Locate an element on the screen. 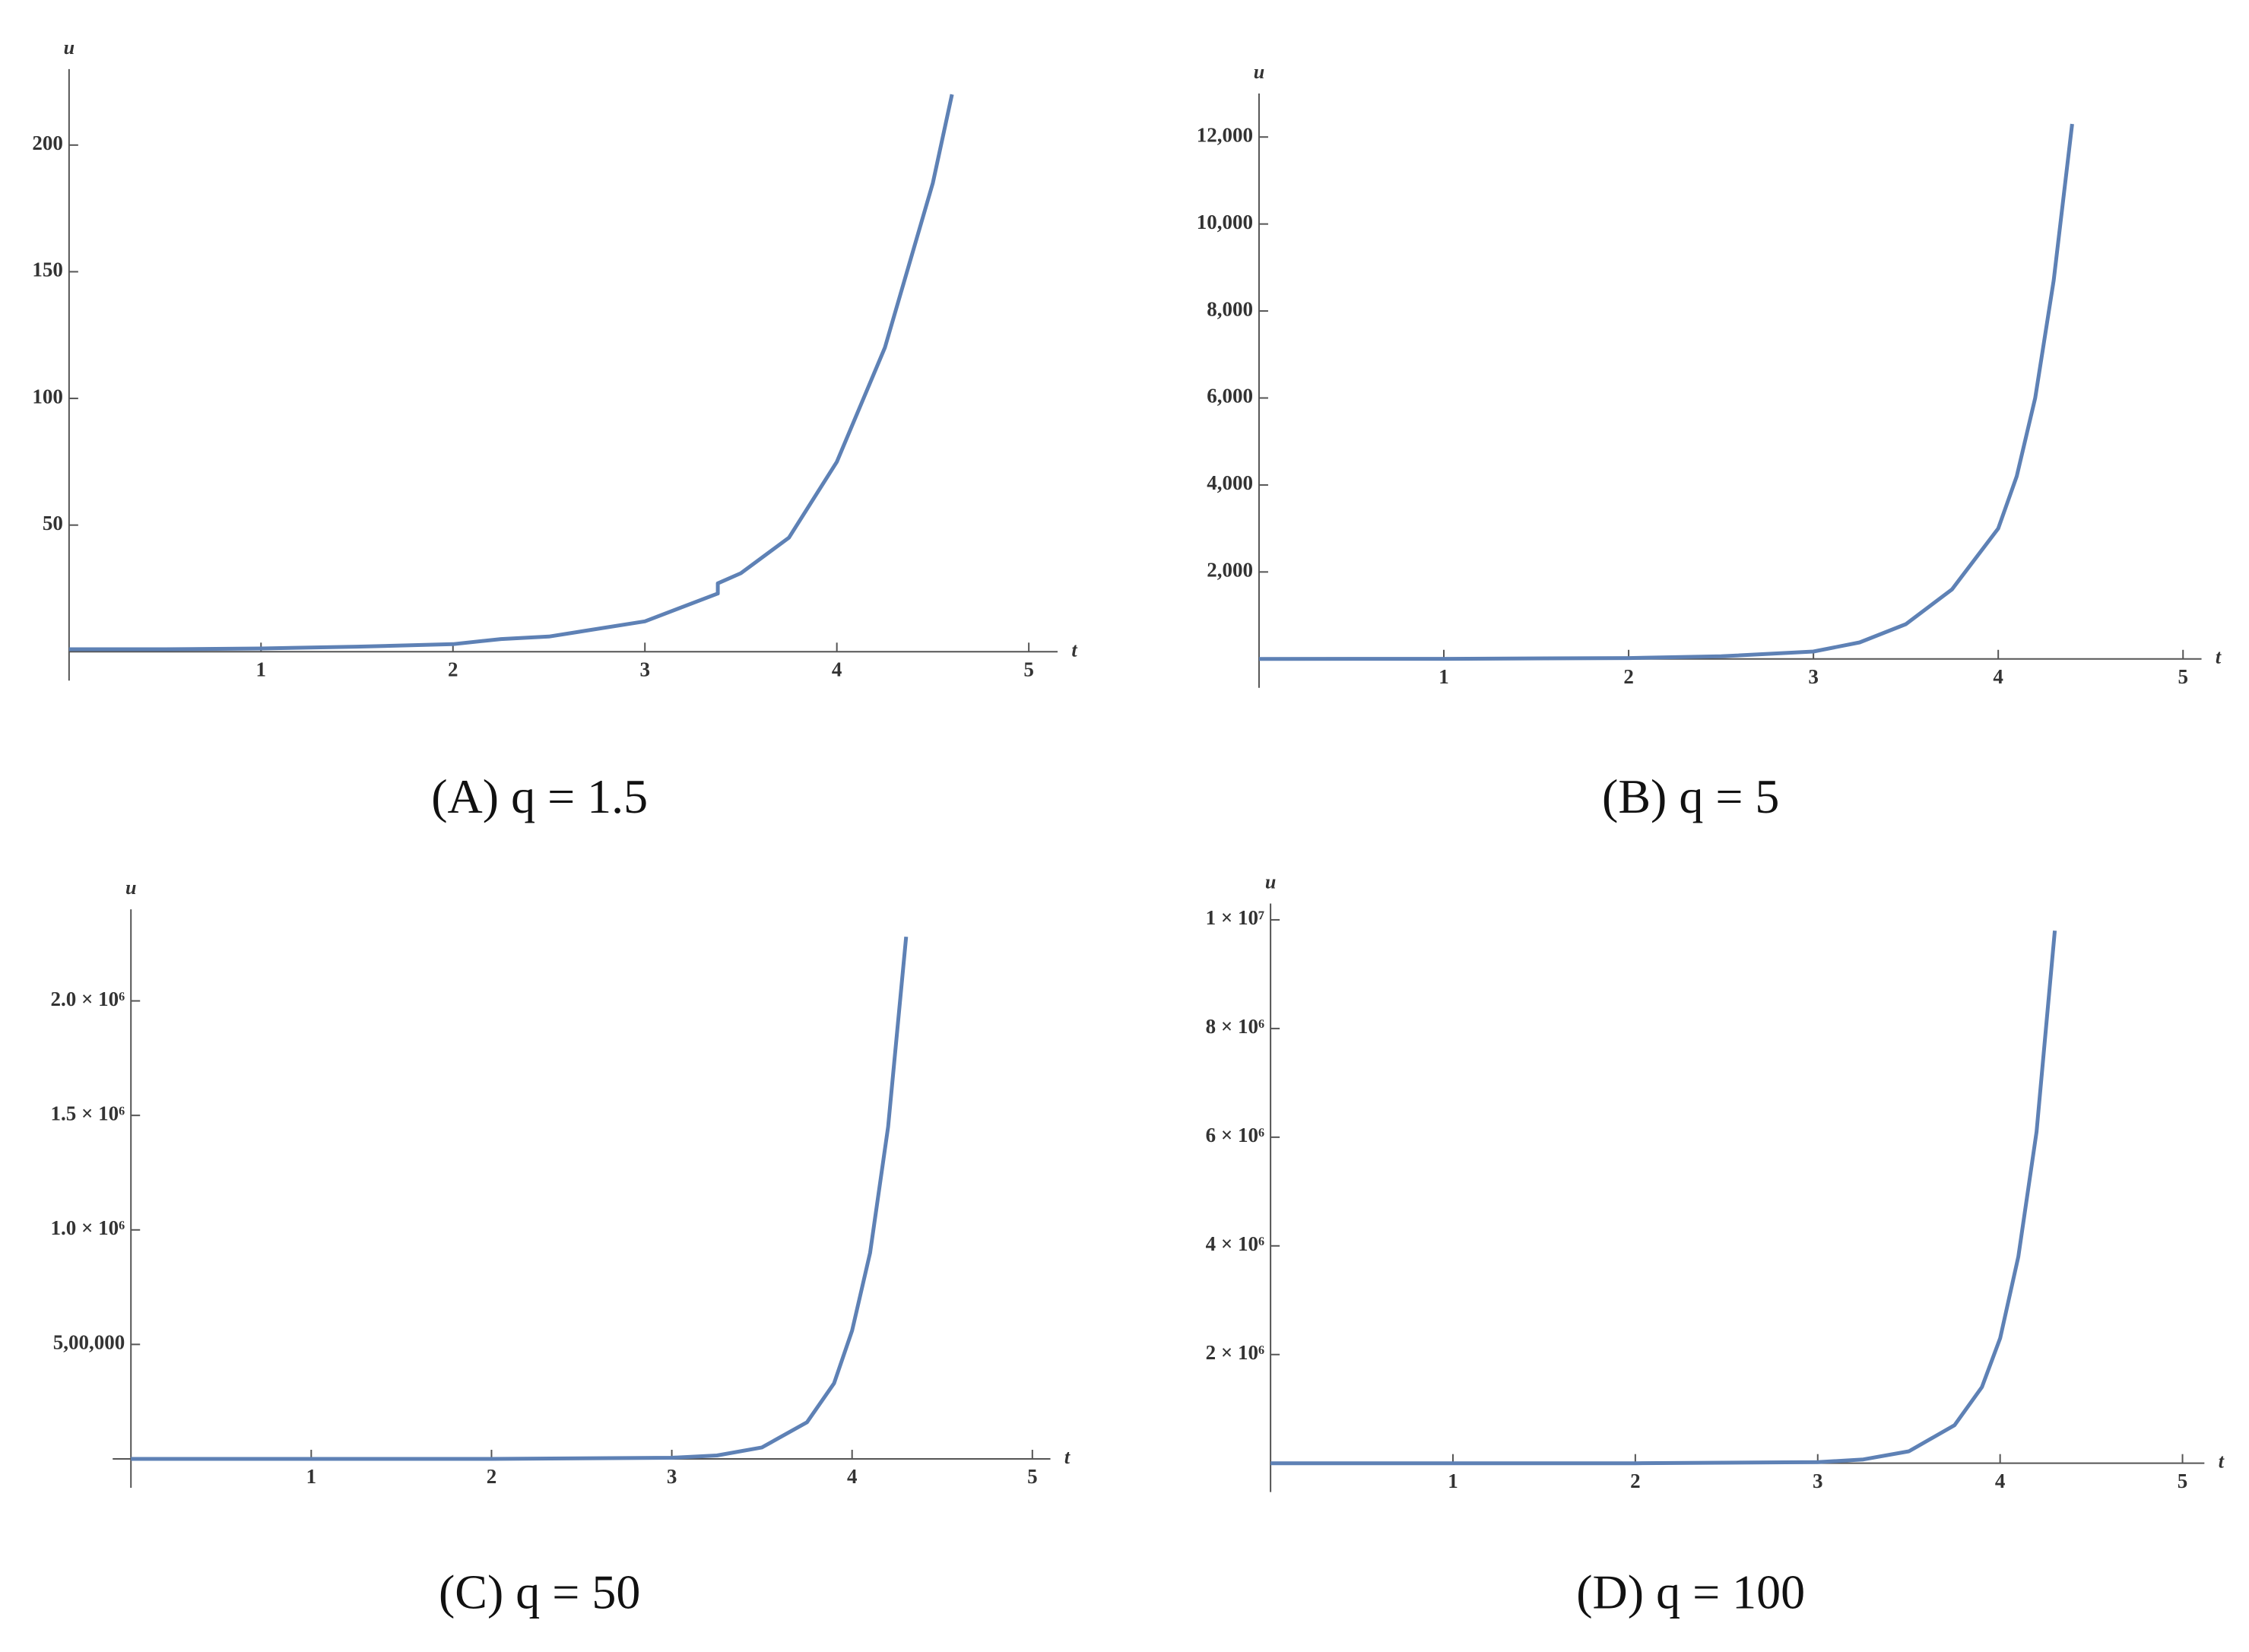 The height and width of the screenshot is (1652, 2249). y-tick-label: 8,000 is located at coordinates (1230, 308).